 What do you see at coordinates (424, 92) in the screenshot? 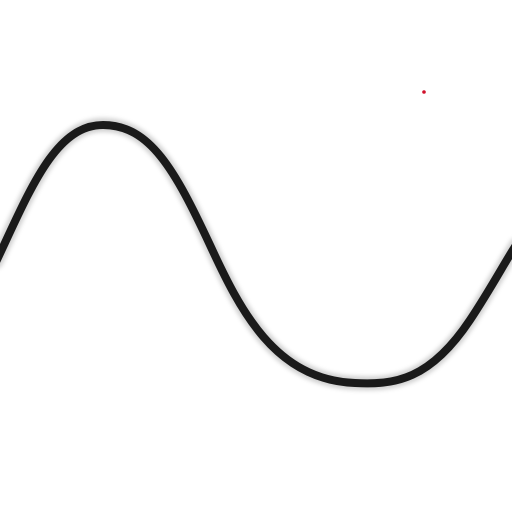
I see `red-dot` at bounding box center [424, 92].